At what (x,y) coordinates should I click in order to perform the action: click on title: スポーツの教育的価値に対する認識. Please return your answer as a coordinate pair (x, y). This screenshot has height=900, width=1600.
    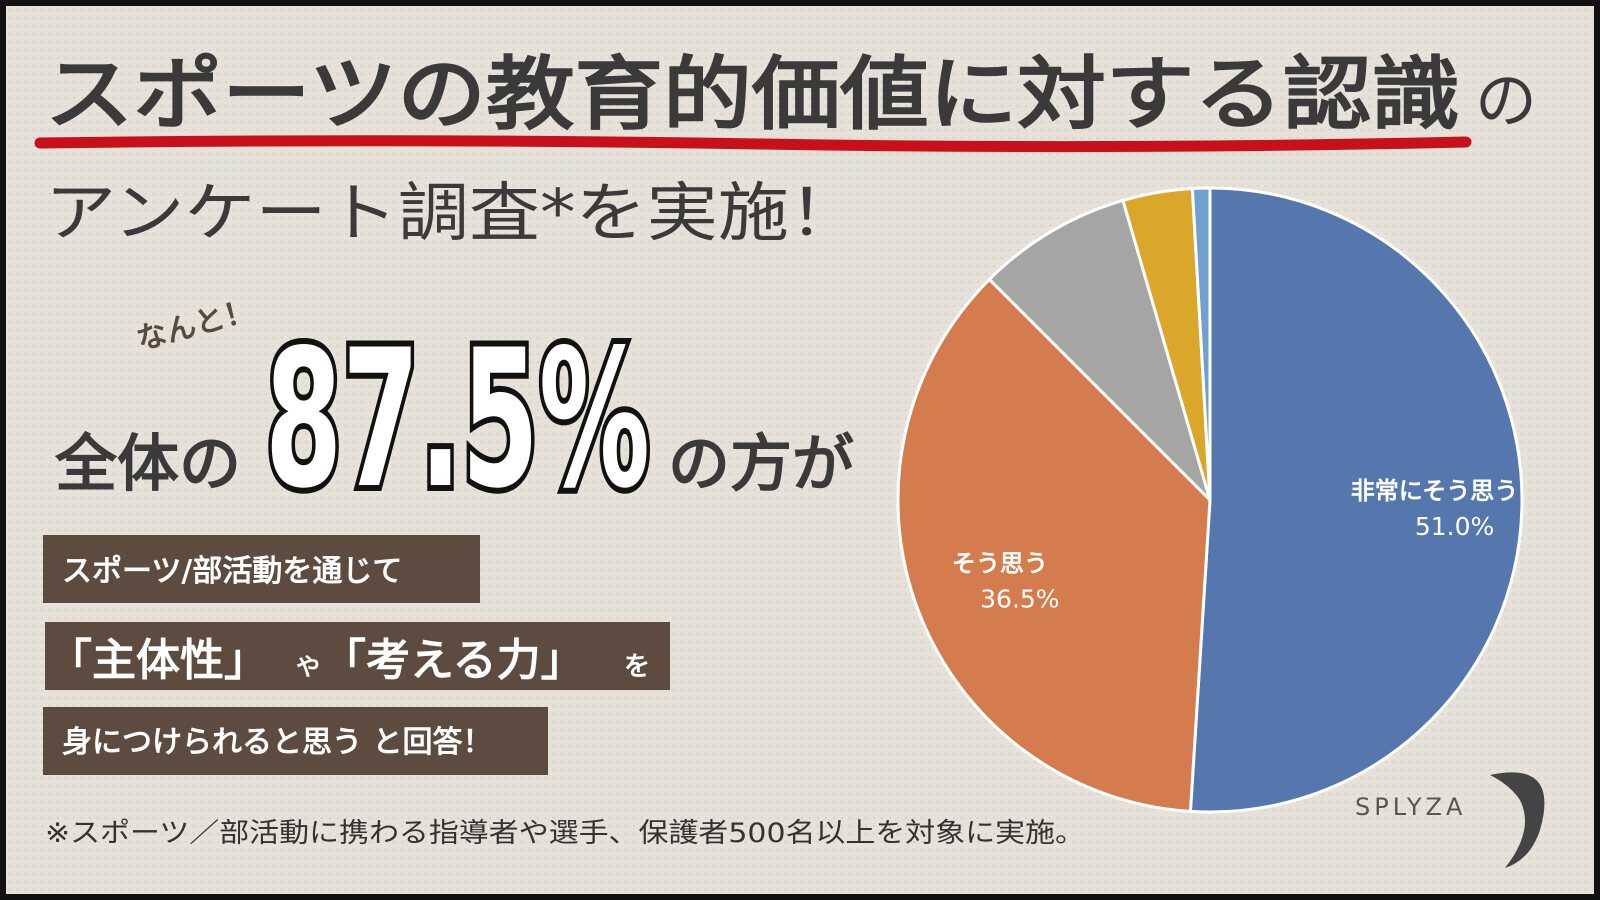
    Looking at the image, I should click on (752, 94).